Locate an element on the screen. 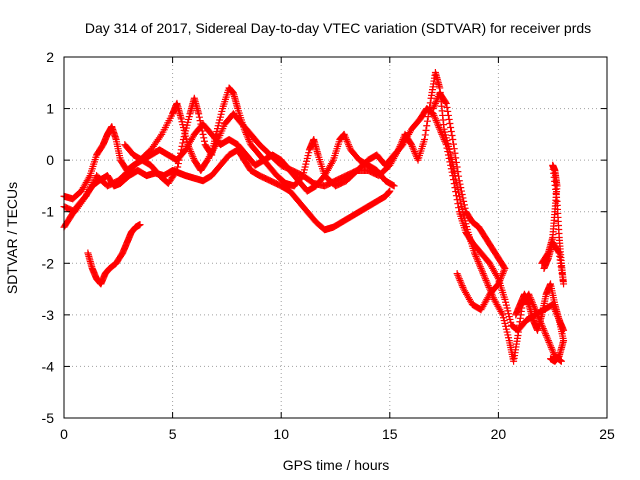 Image resolution: width=640 pixels, height=480 pixels. y-tick-label: -5 is located at coordinates (48, 418).